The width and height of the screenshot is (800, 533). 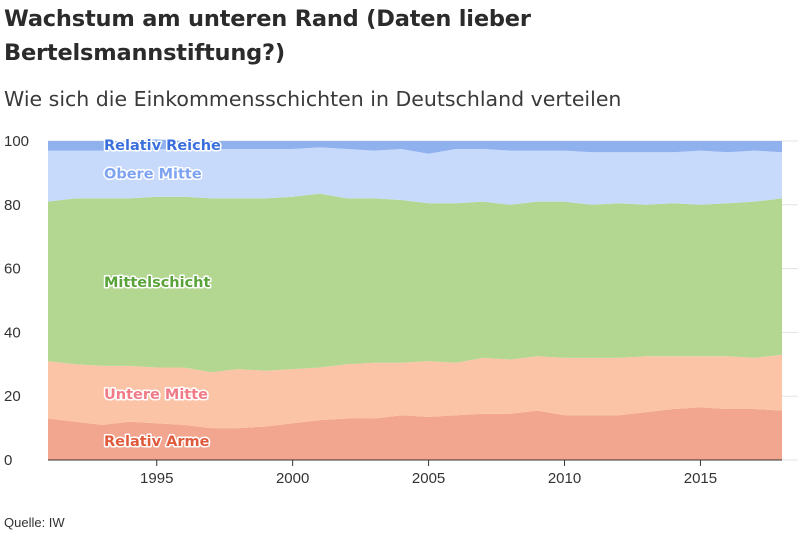 I want to click on area-relativ-arme, so click(x=415, y=433).